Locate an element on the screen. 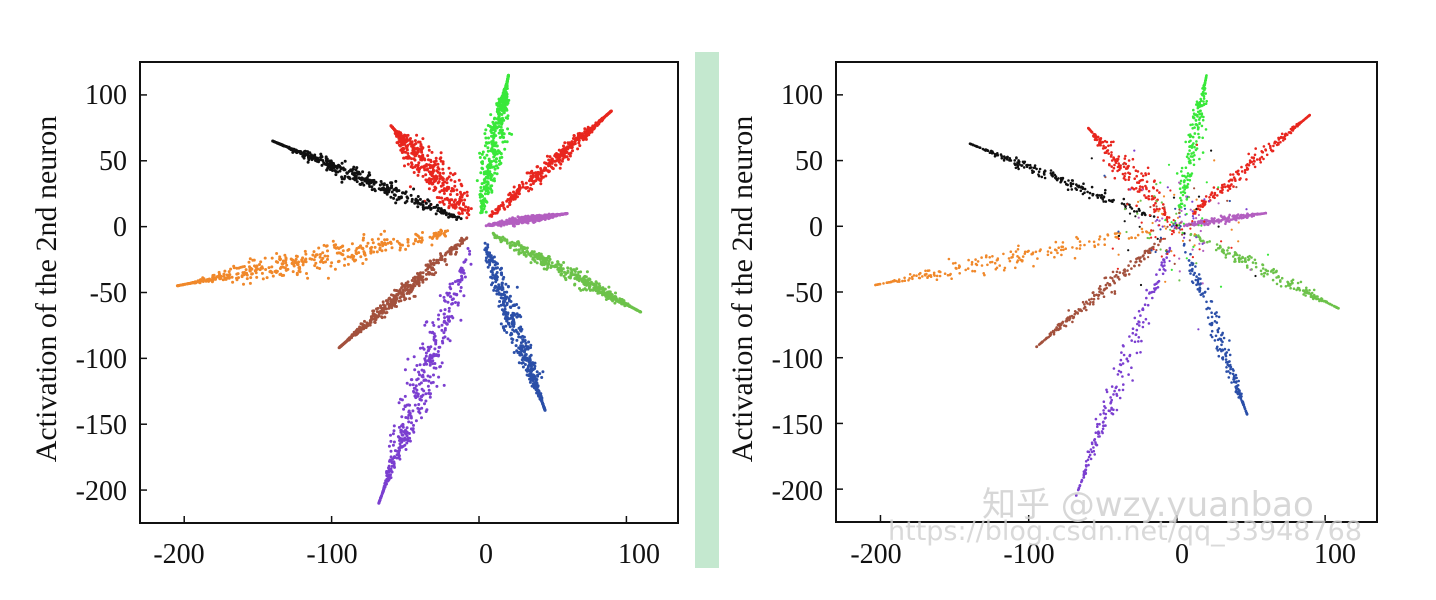 This screenshot has height=600, width=1436. right-x-tick-label: -100 is located at coordinates (1028, 554).